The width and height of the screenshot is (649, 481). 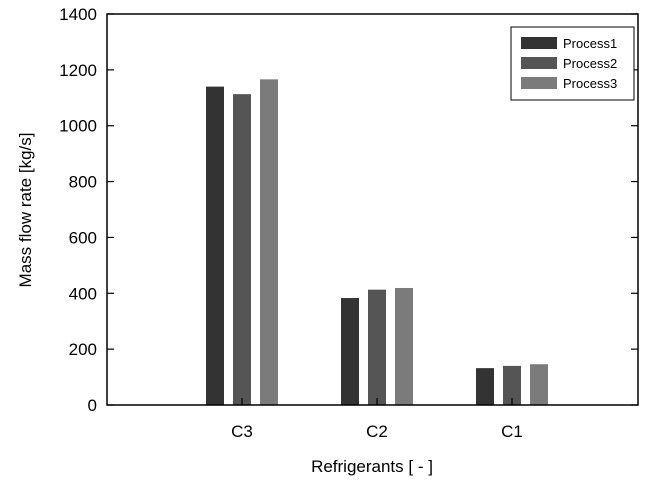 I want to click on x-axis: C3 C2 C1, so click(x=377, y=419).